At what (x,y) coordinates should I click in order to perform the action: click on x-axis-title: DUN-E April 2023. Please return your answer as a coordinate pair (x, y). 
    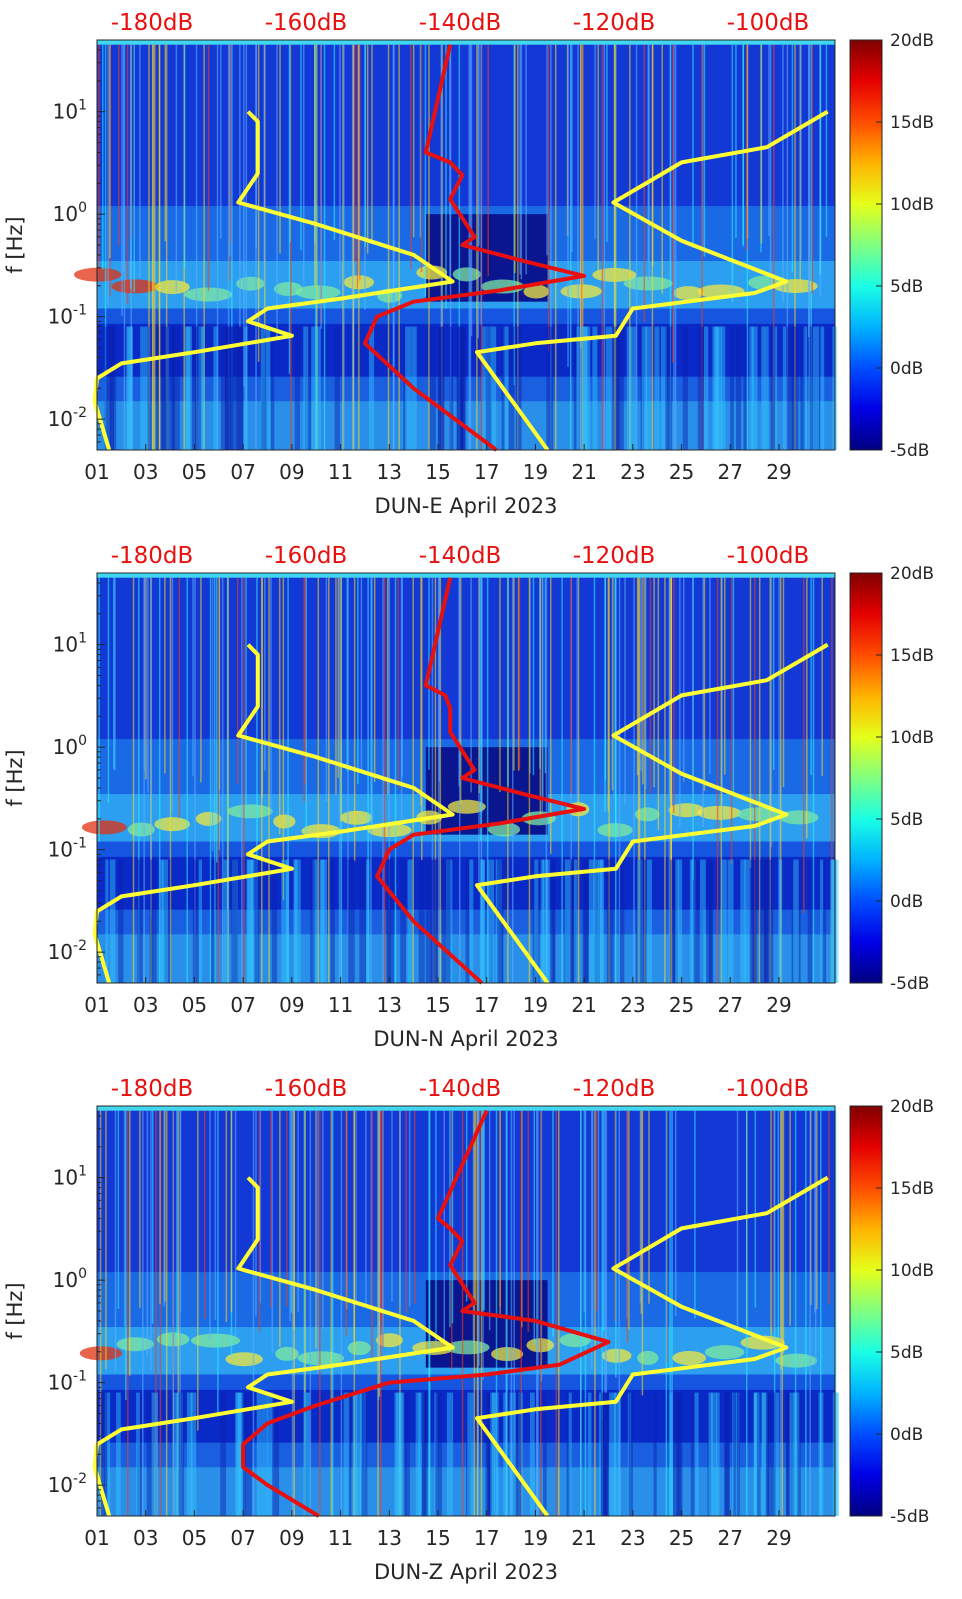
    Looking at the image, I should click on (466, 506).